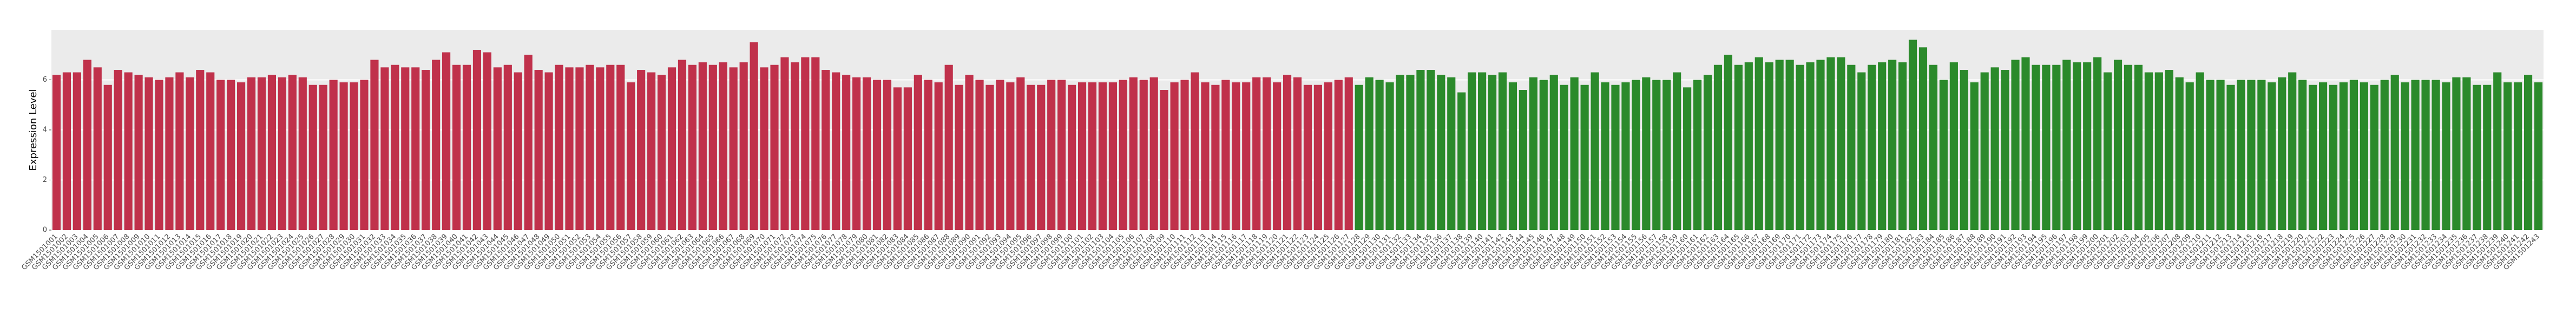  What do you see at coordinates (45, 230) in the screenshot?
I see `y-tick-label: 0` at bounding box center [45, 230].